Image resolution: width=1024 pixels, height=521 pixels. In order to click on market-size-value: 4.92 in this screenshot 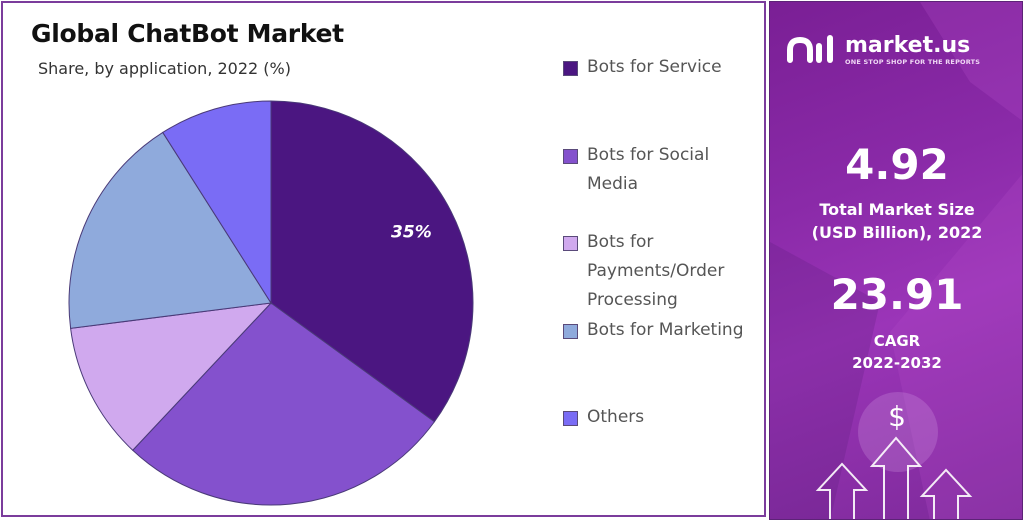, I will do `click(897, 164)`.